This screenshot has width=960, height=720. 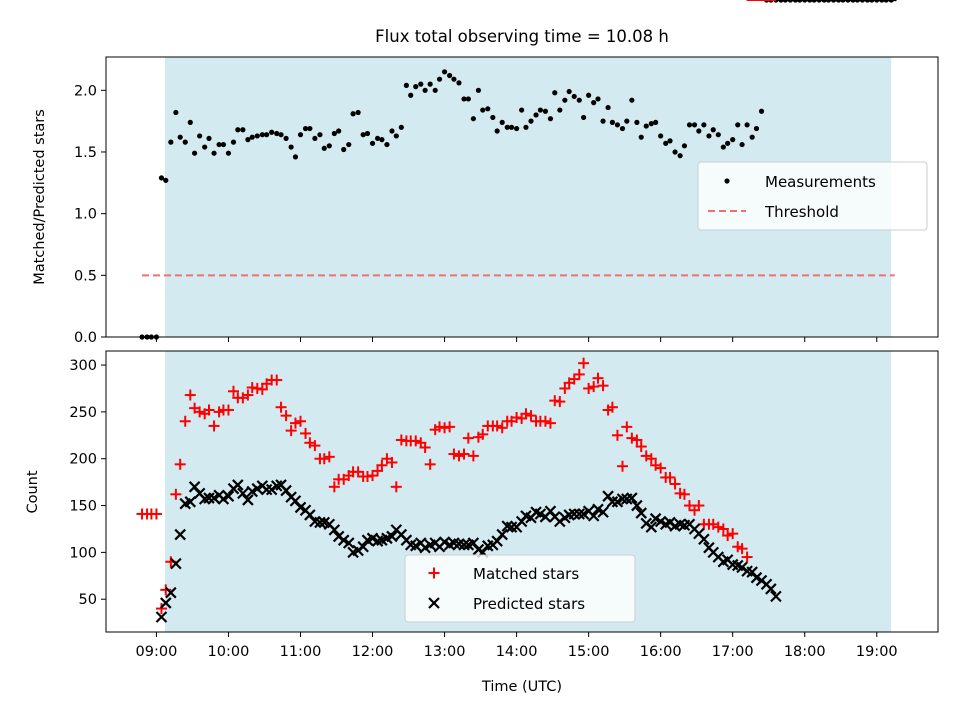 I want to click on top-x-ticks, so click(x=516, y=339).